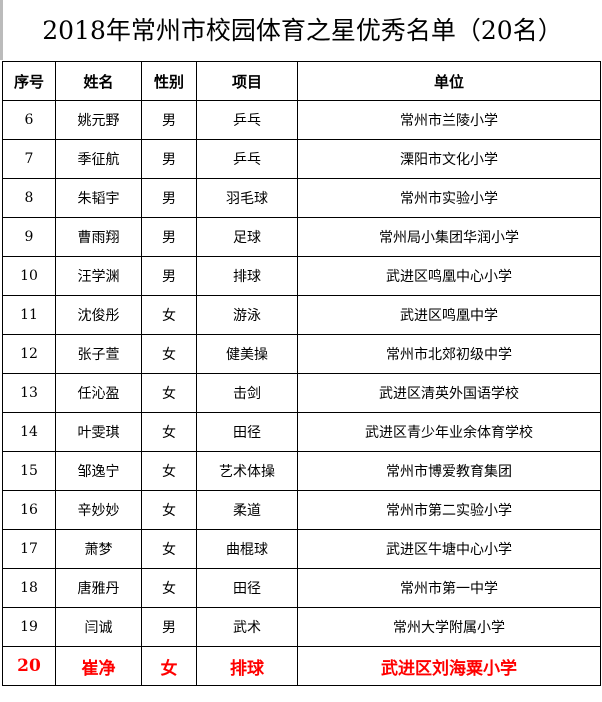  I want to click on cell-index: 8, so click(29, 198).